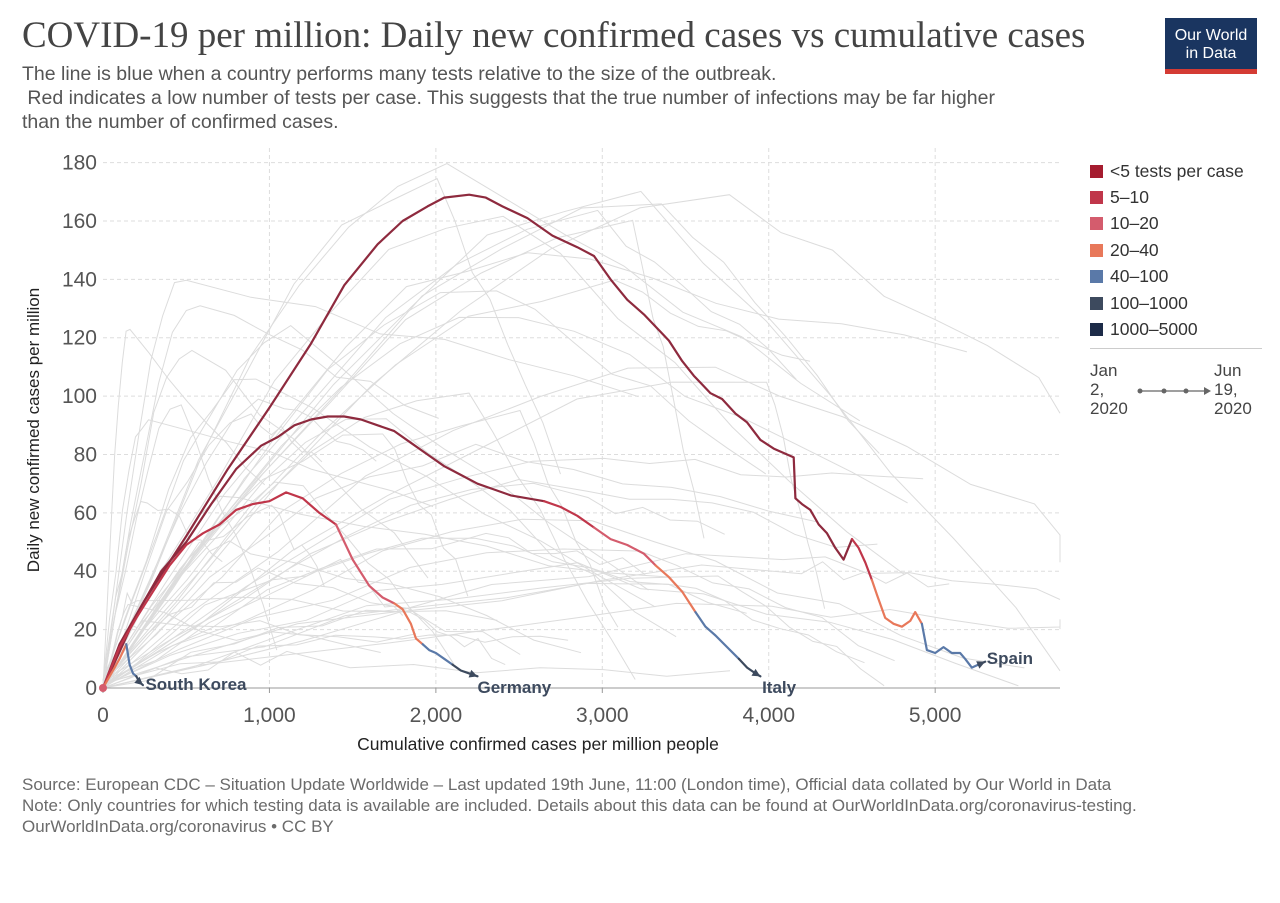 This screenshot has width=1280, height=903. I want to click on timeline-arrow-icon, so click(1207, 391).